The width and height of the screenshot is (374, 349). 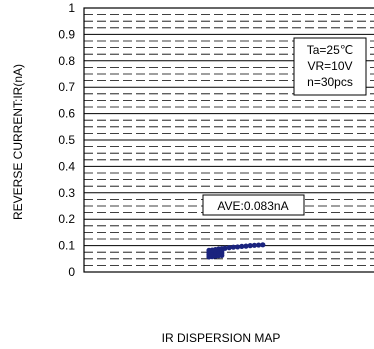 I want to click on y-tick-label: 0.4, so click(x=66, y=166).